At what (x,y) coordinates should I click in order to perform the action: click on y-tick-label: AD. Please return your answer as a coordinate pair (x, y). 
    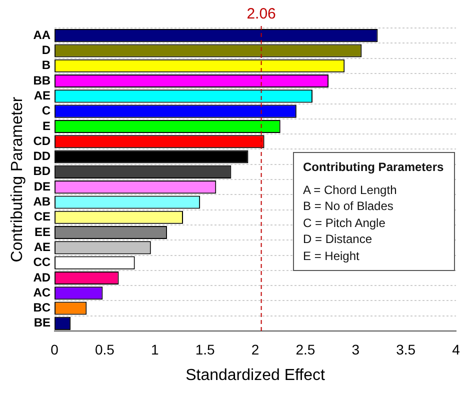
    Looking at the image, I should click on (42, 277).